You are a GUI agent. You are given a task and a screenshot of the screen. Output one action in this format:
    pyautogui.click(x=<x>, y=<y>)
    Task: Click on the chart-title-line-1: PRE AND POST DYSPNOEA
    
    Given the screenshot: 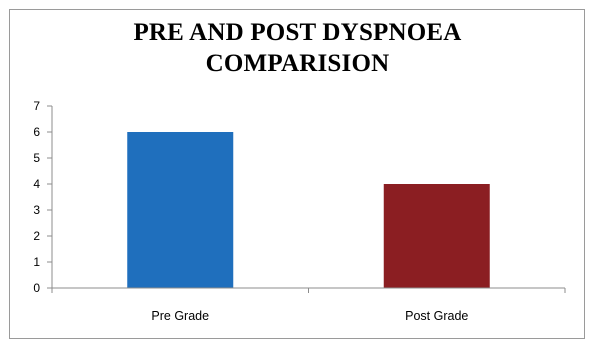 What is the action you would take?
    pyautogui.click(x=297, y=32)
    